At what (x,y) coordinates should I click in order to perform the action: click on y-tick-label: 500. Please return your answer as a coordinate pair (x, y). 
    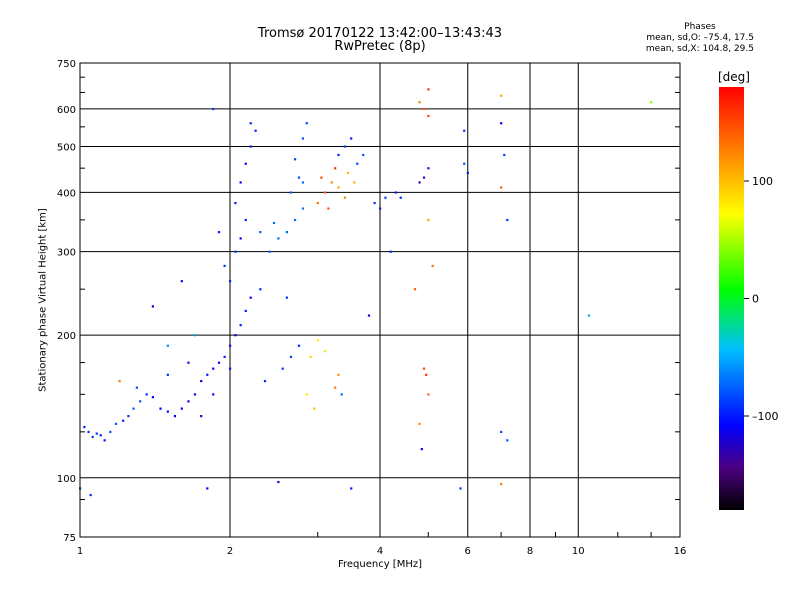
    Looking at the image, I should click on (66, 147).